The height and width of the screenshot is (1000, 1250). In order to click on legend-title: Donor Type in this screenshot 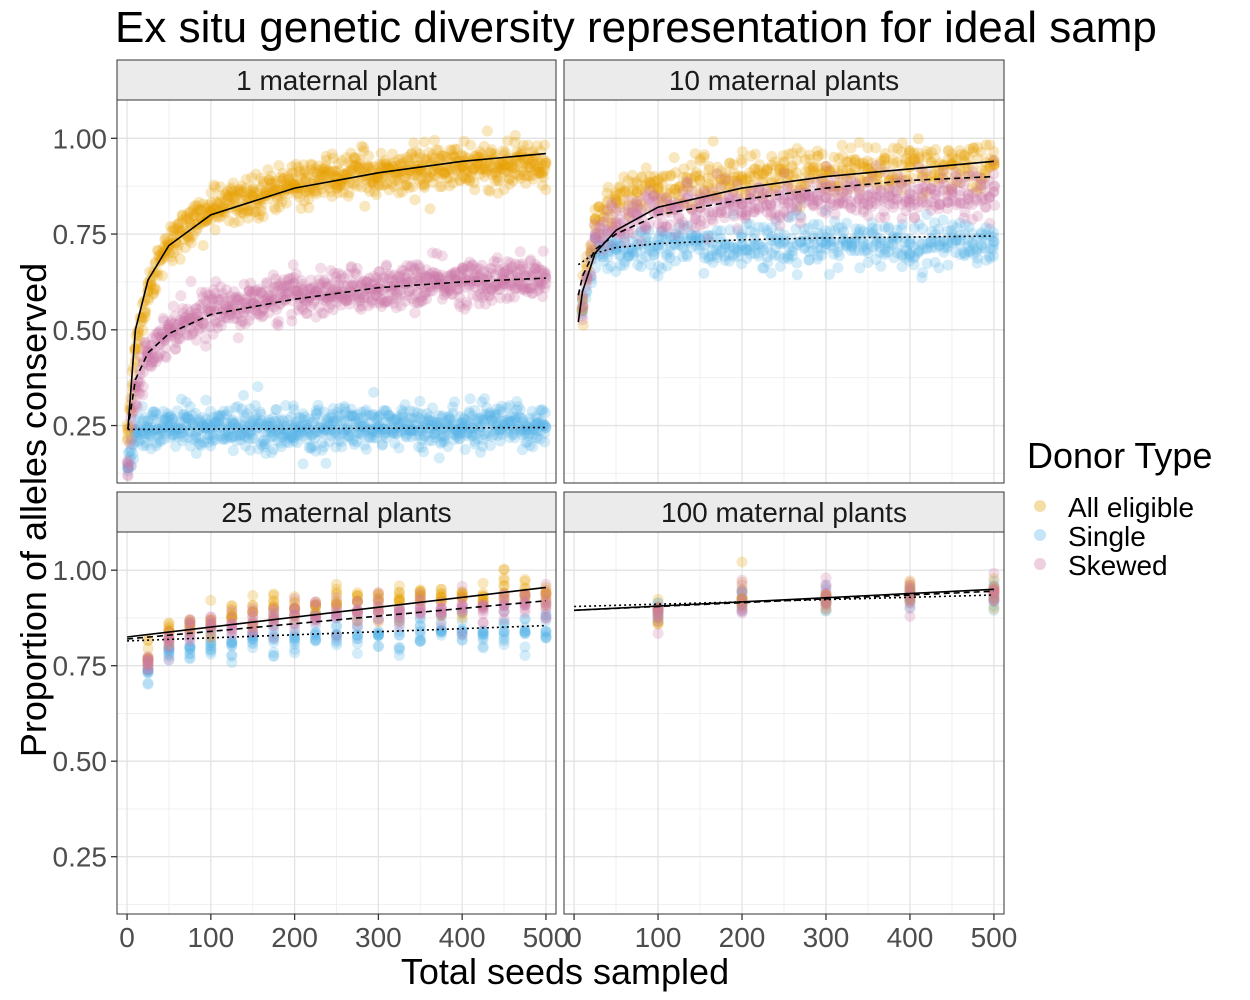, I will do `click(1119, 455)`.